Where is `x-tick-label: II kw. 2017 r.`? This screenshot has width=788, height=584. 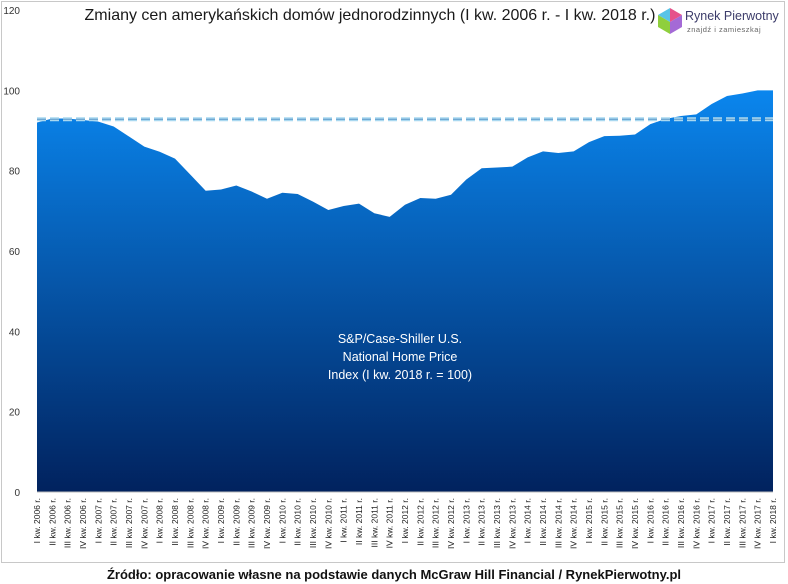 x-tick-label: II kw. 2017 r. is located at coordinates (727, 522).